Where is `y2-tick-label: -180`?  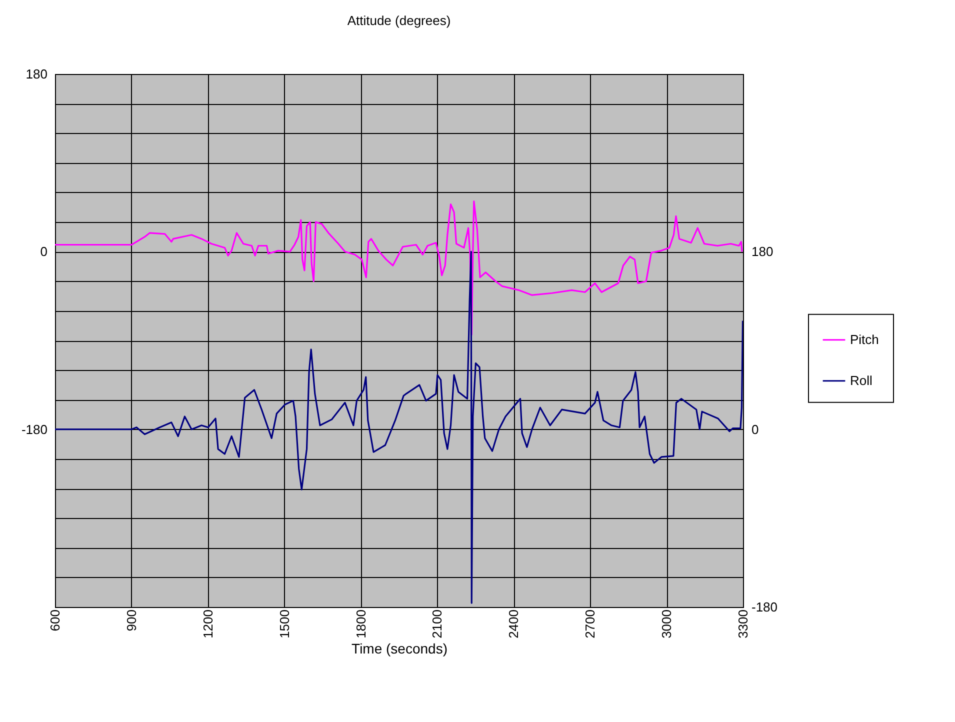 y2-tick-label: -180 is located at coordinates (765, 607).